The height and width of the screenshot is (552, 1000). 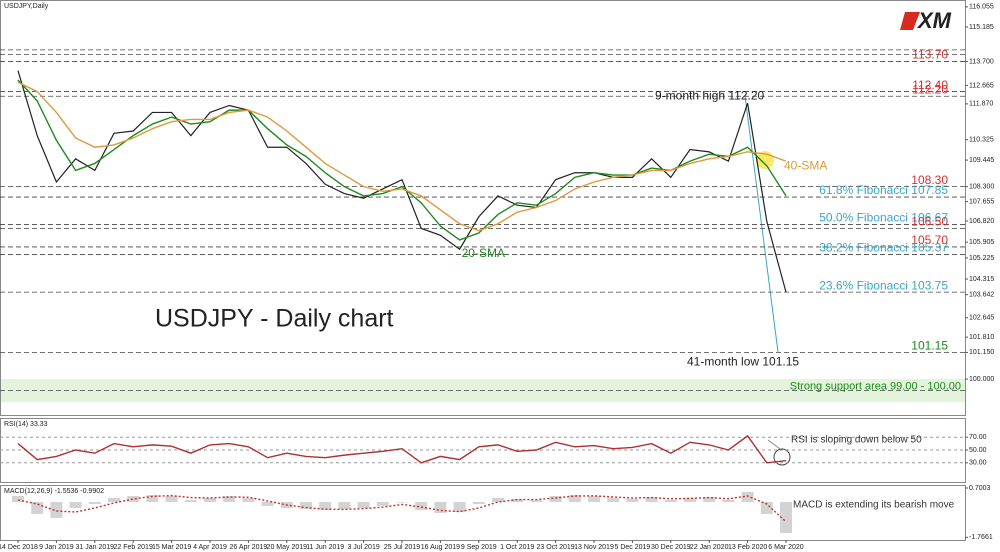 What do you see at coordinates (19, 547) in the screenshot?
I see `x-tick-label: 14 Dec 2018` at bounding box center [19, 547].